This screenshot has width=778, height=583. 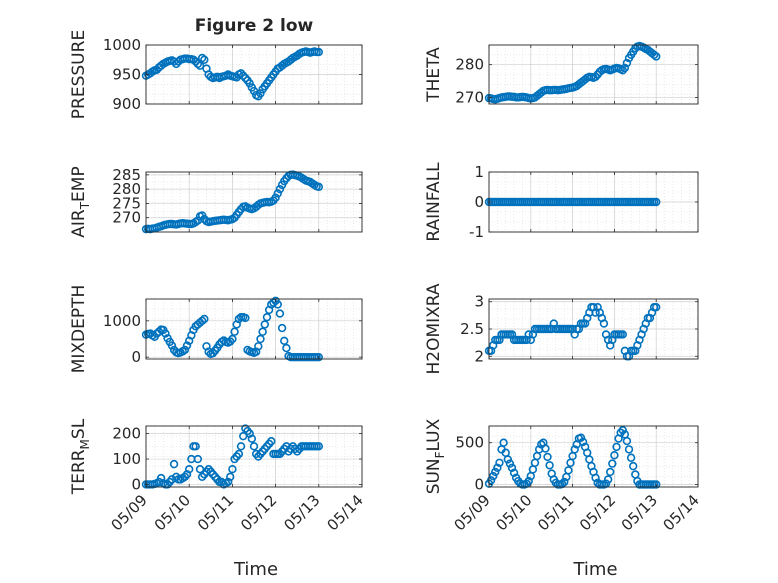 What do you see at coordinates (479, 356) in the screenshot?
I see `y-tick-label: 2` at bounding box center [479, 356].